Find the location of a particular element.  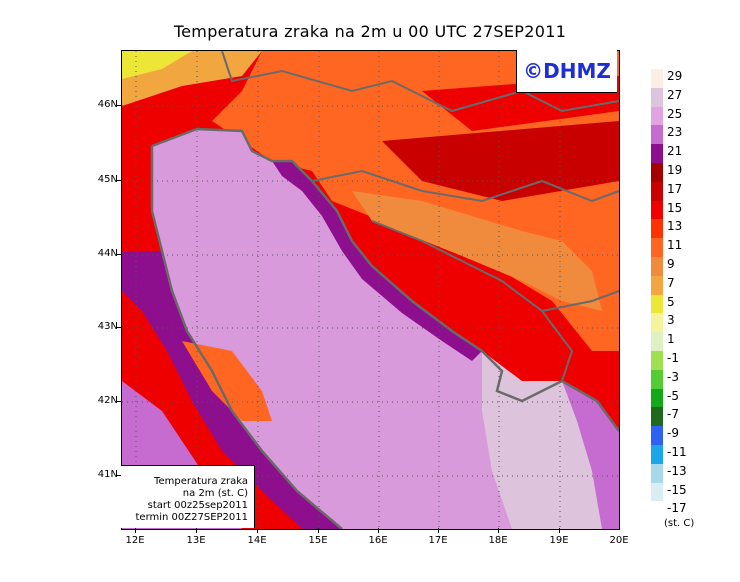

legend-label: 7 is located at coordinates (671, 282).